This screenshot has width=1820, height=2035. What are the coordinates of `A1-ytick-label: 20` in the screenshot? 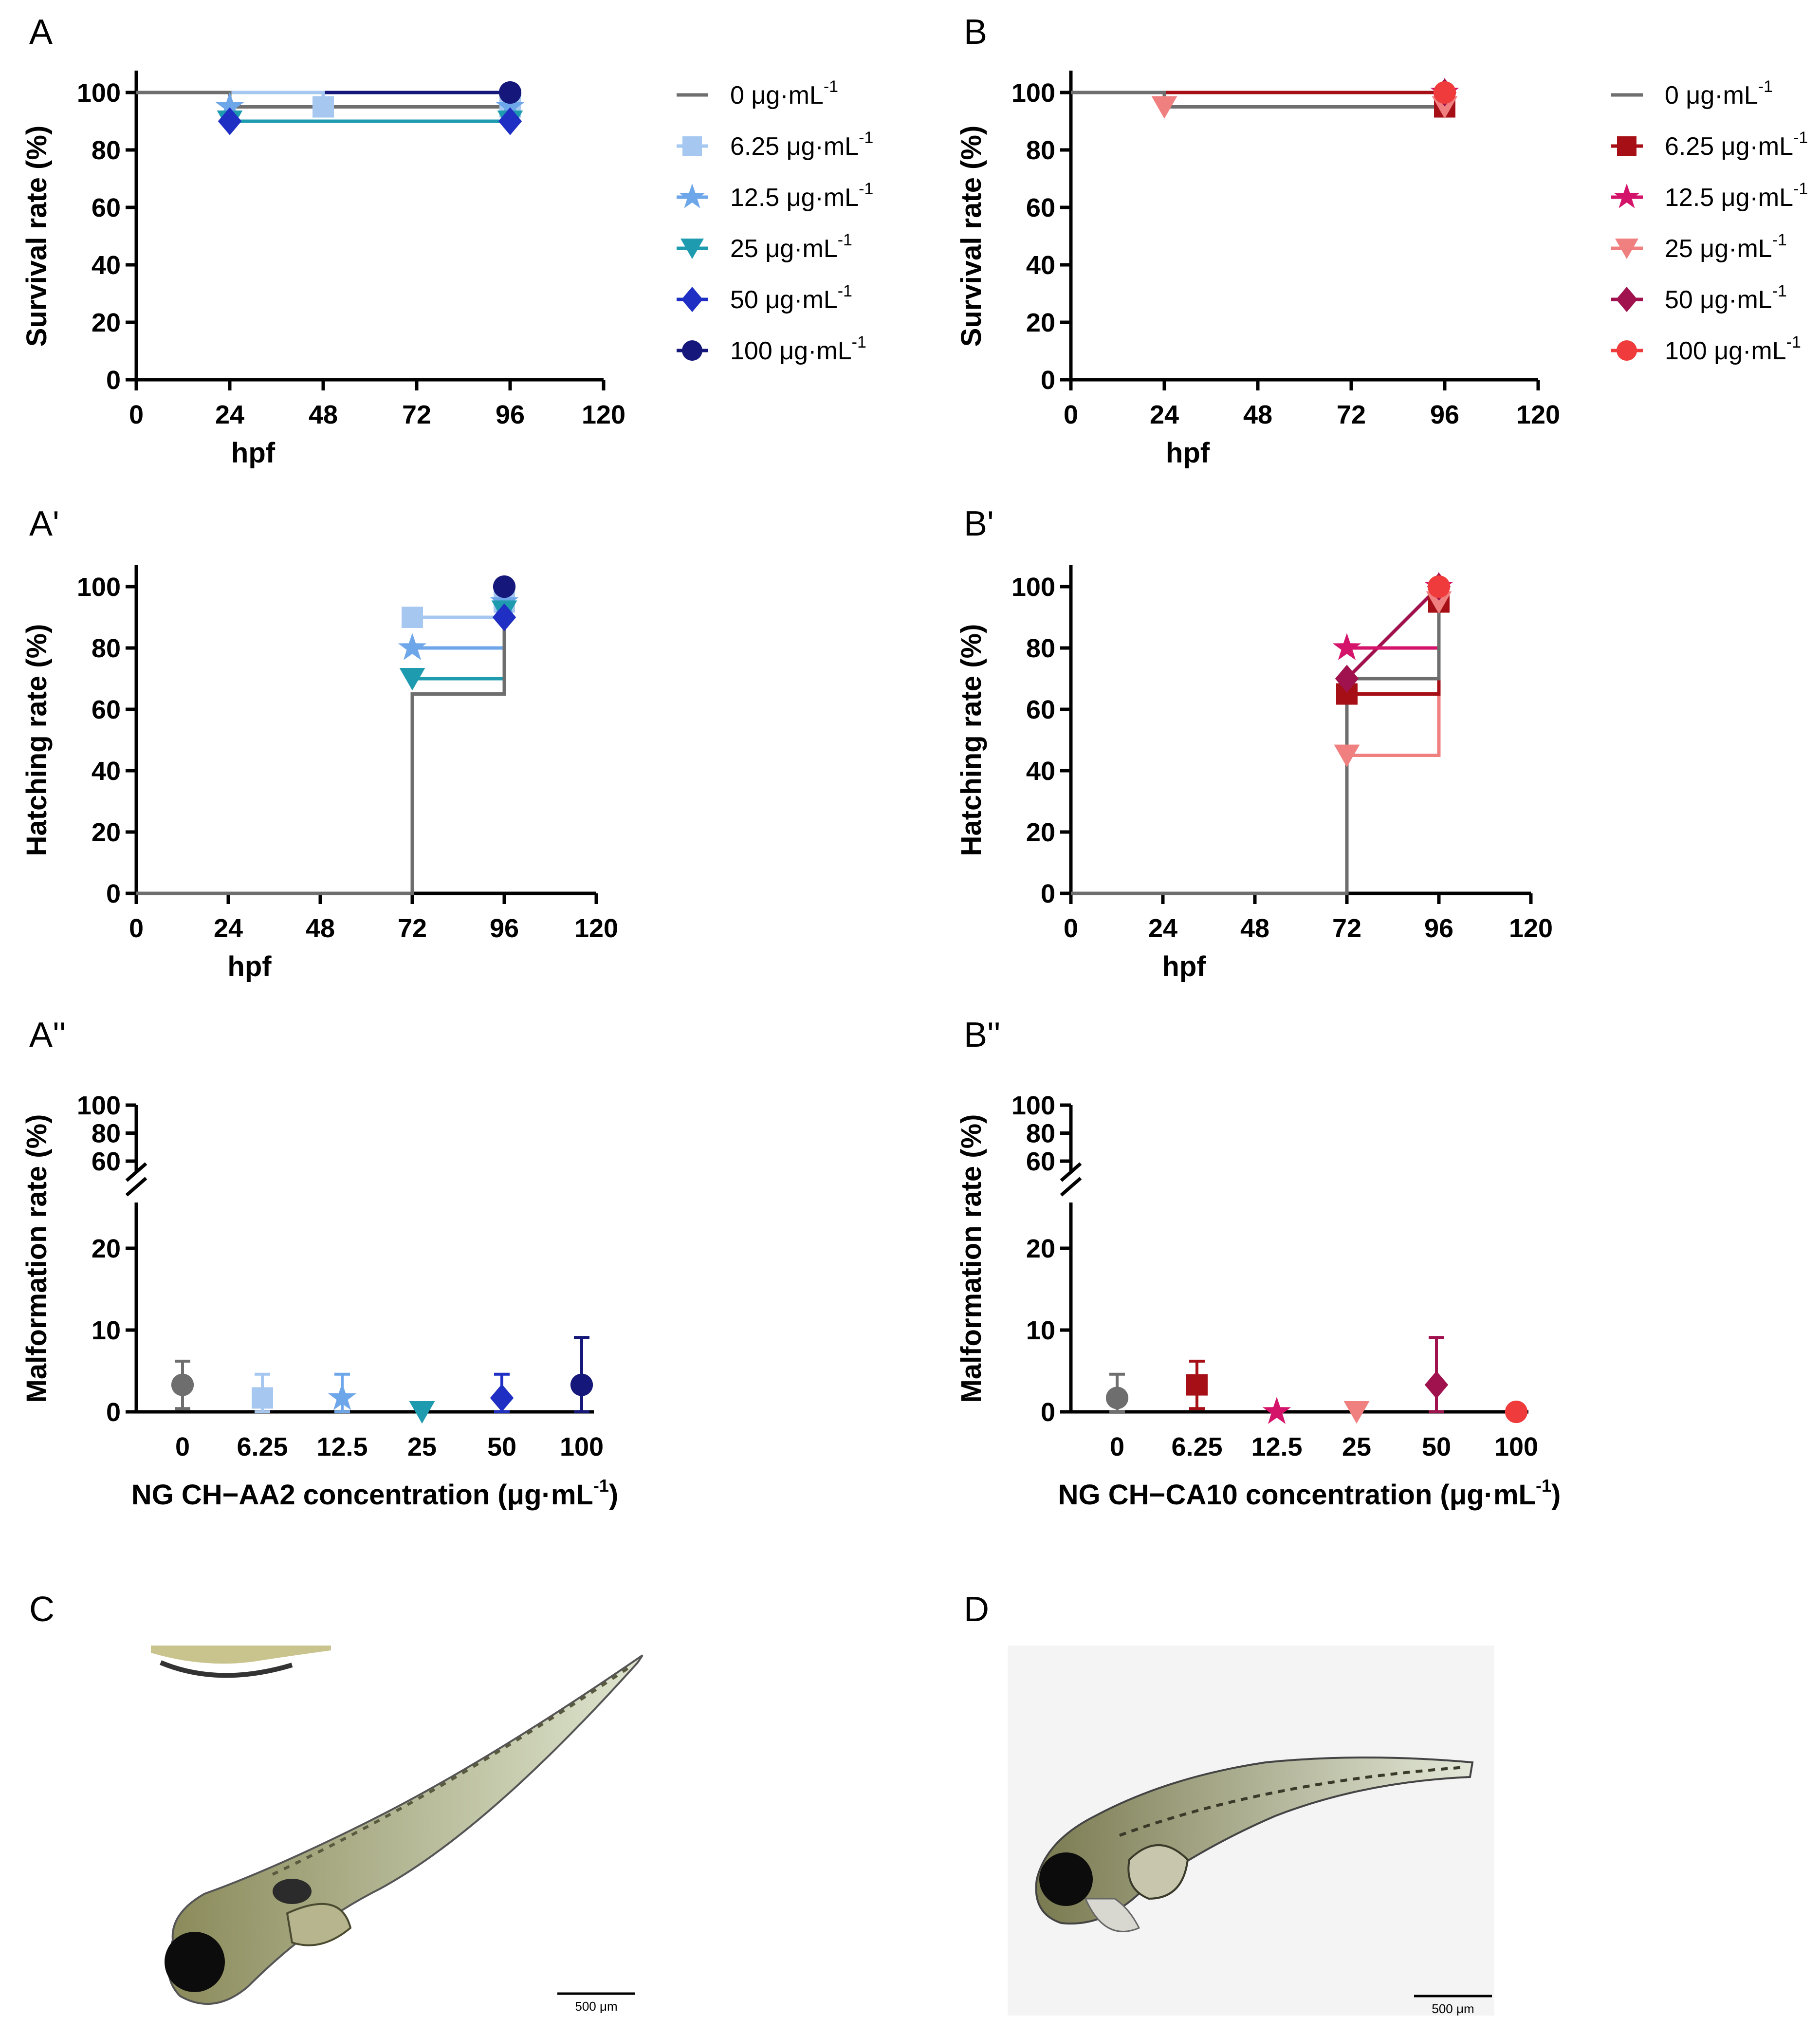 It's located at (106, 832).